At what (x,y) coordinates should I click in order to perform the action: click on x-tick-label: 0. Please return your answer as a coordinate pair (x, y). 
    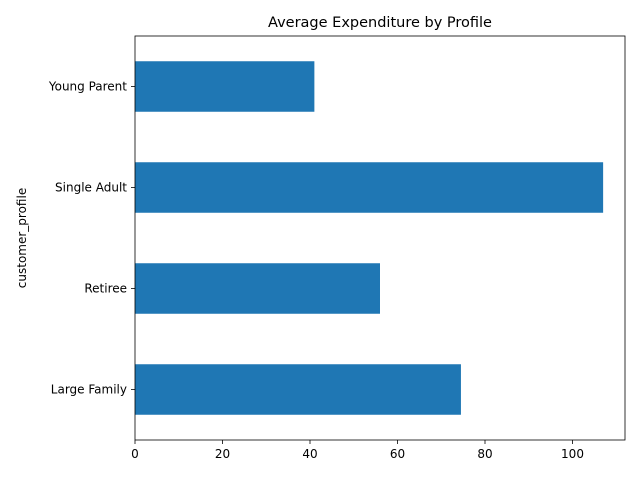
    Looking at the image, I should click on (135, 454).